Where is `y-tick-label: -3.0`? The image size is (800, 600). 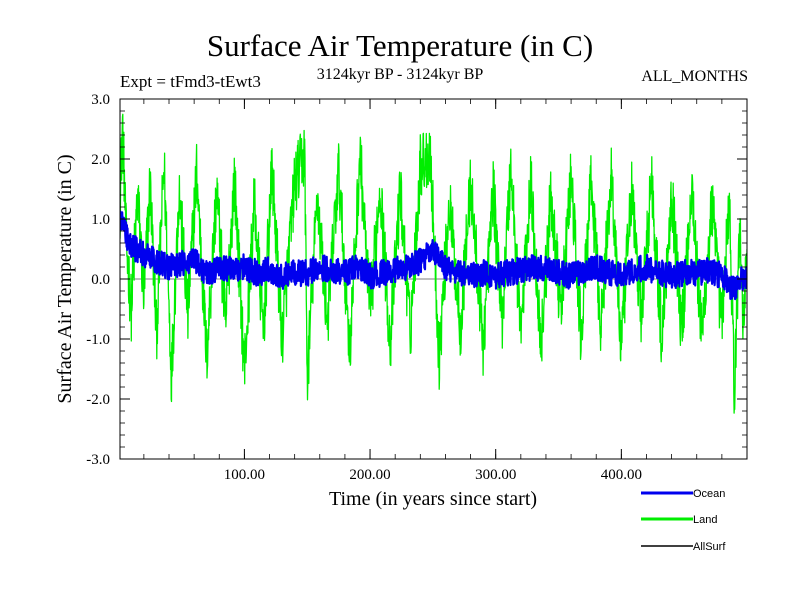 y-tick-label: -3.0 is located at coordinates (98, 460).